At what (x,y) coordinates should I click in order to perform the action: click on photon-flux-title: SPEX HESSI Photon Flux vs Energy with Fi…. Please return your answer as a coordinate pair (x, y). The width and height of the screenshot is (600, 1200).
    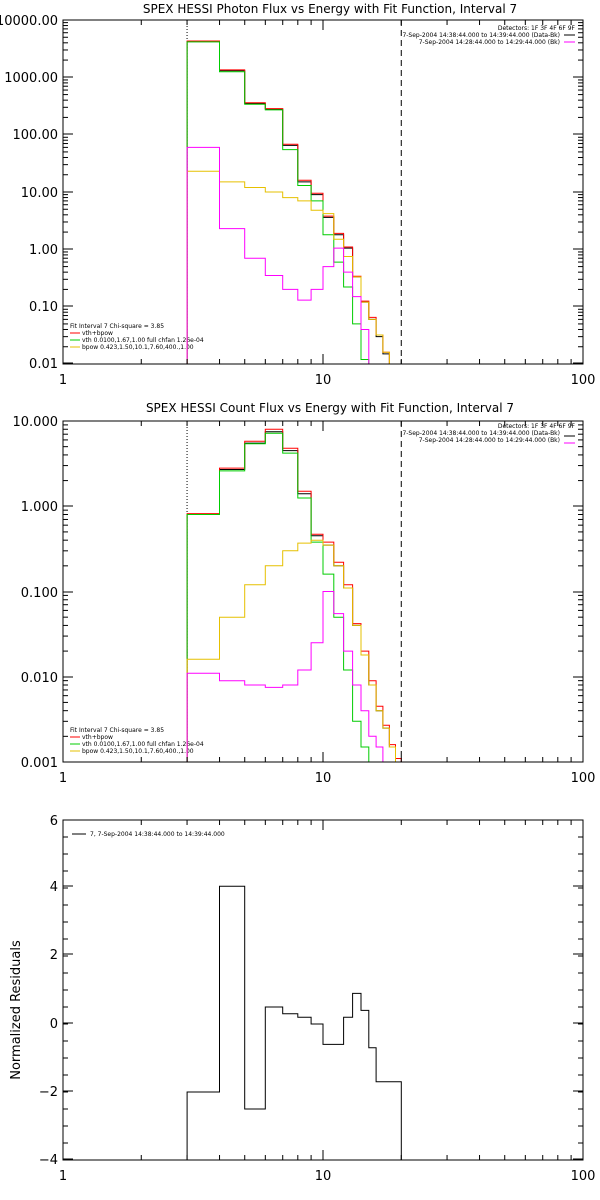
    Looking at the image, I should click on (330, 9).